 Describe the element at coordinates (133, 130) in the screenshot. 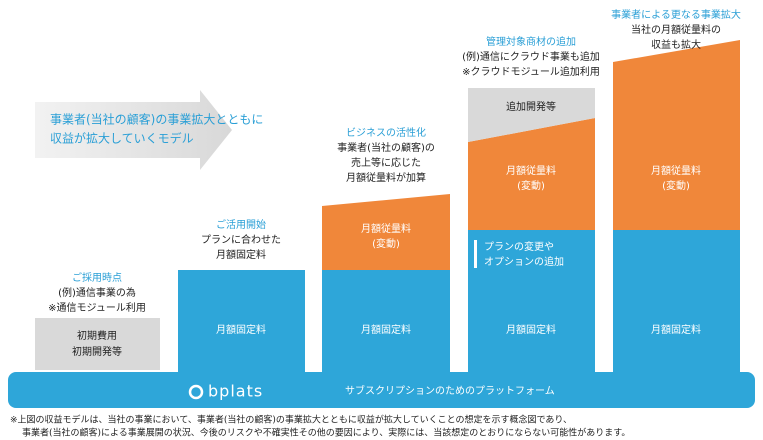

I see `growth-arrow` at that location.